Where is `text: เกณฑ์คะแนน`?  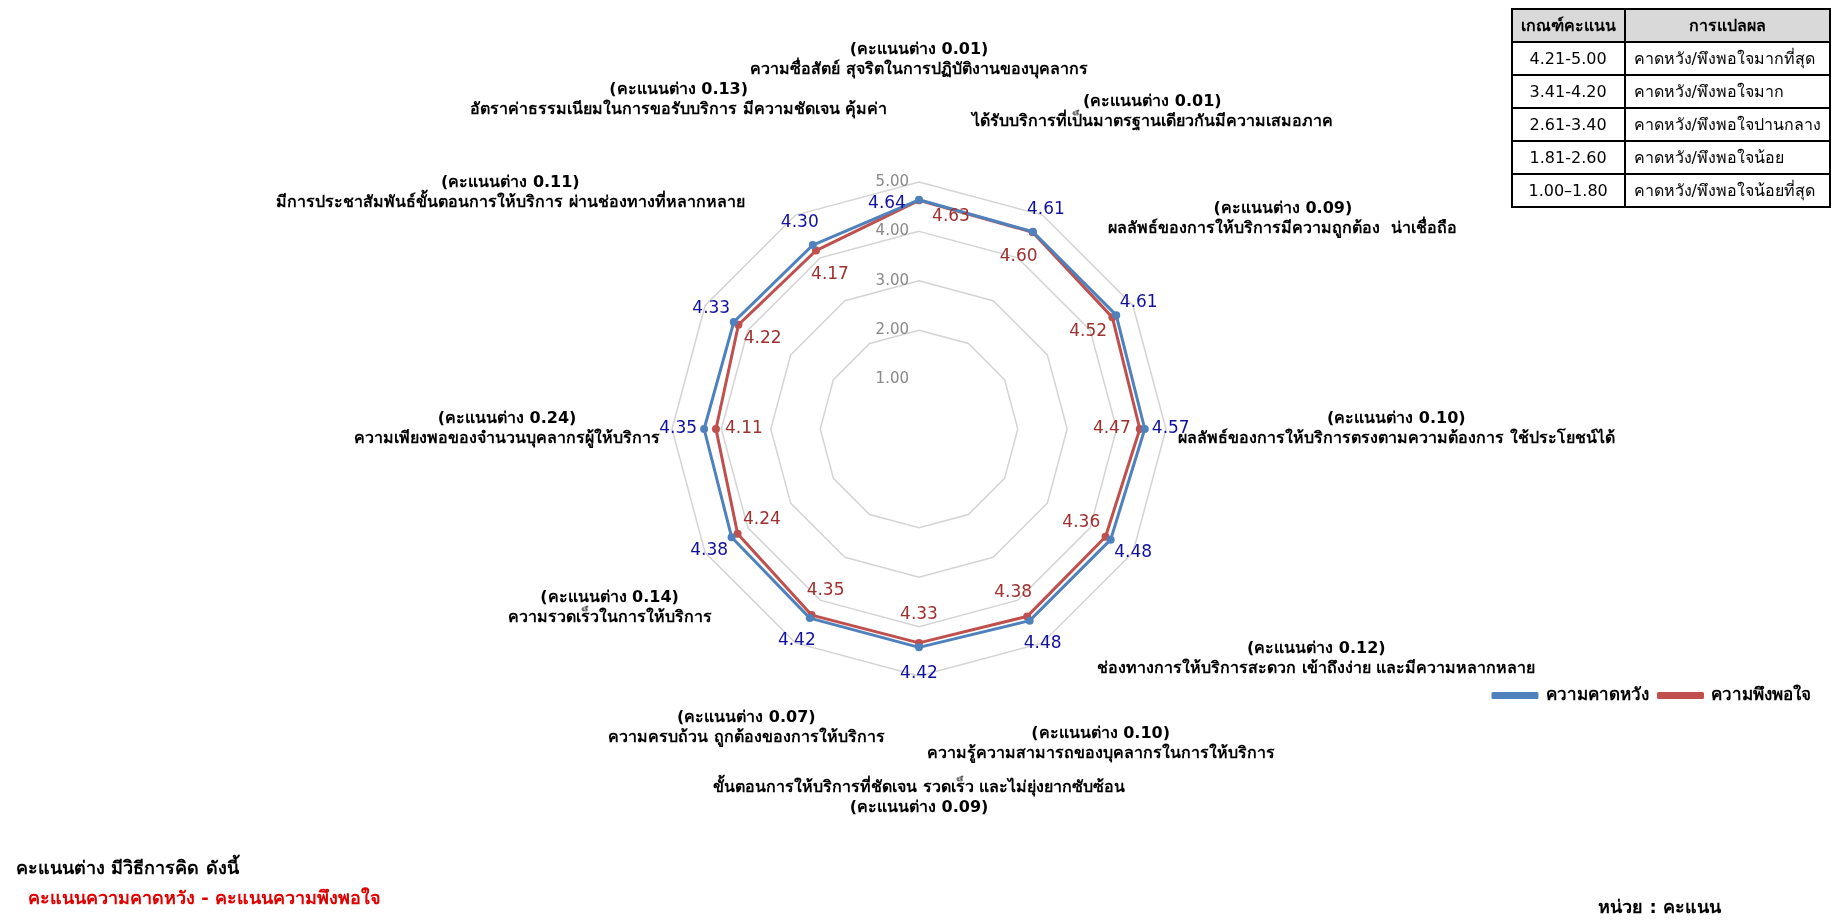
text: เกณฑ์คะแนน is located at coordinates (1568, 25).